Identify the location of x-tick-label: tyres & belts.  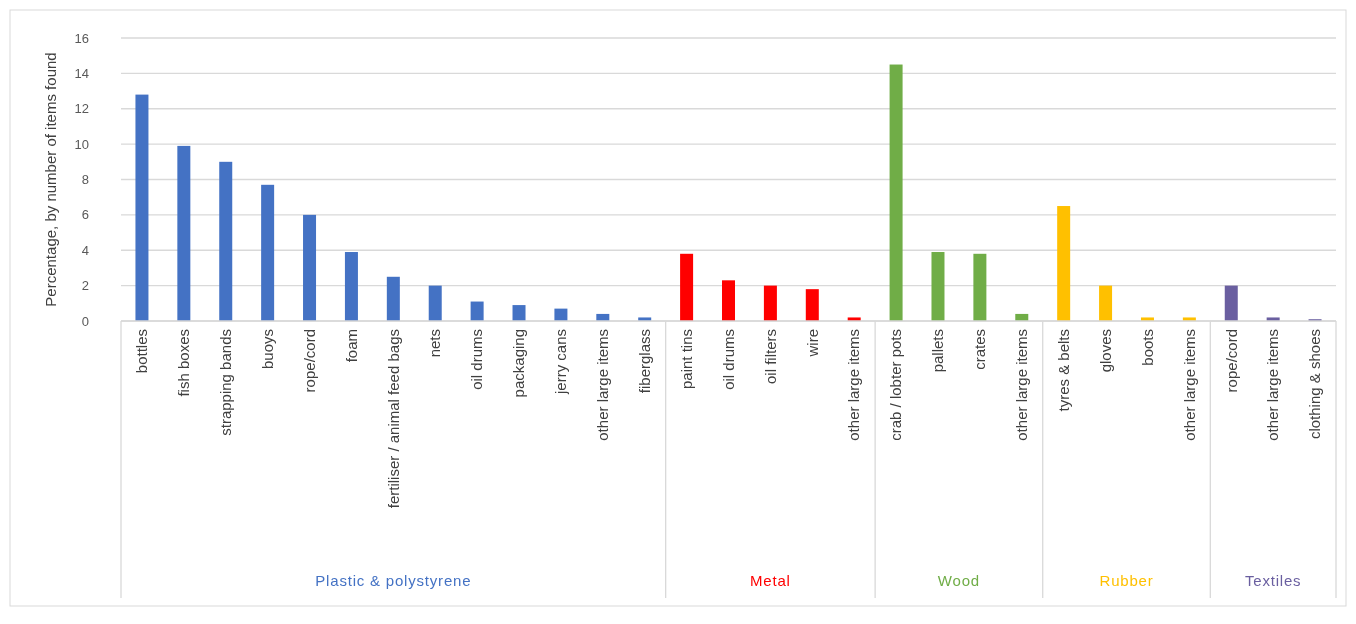
(1063, 370).